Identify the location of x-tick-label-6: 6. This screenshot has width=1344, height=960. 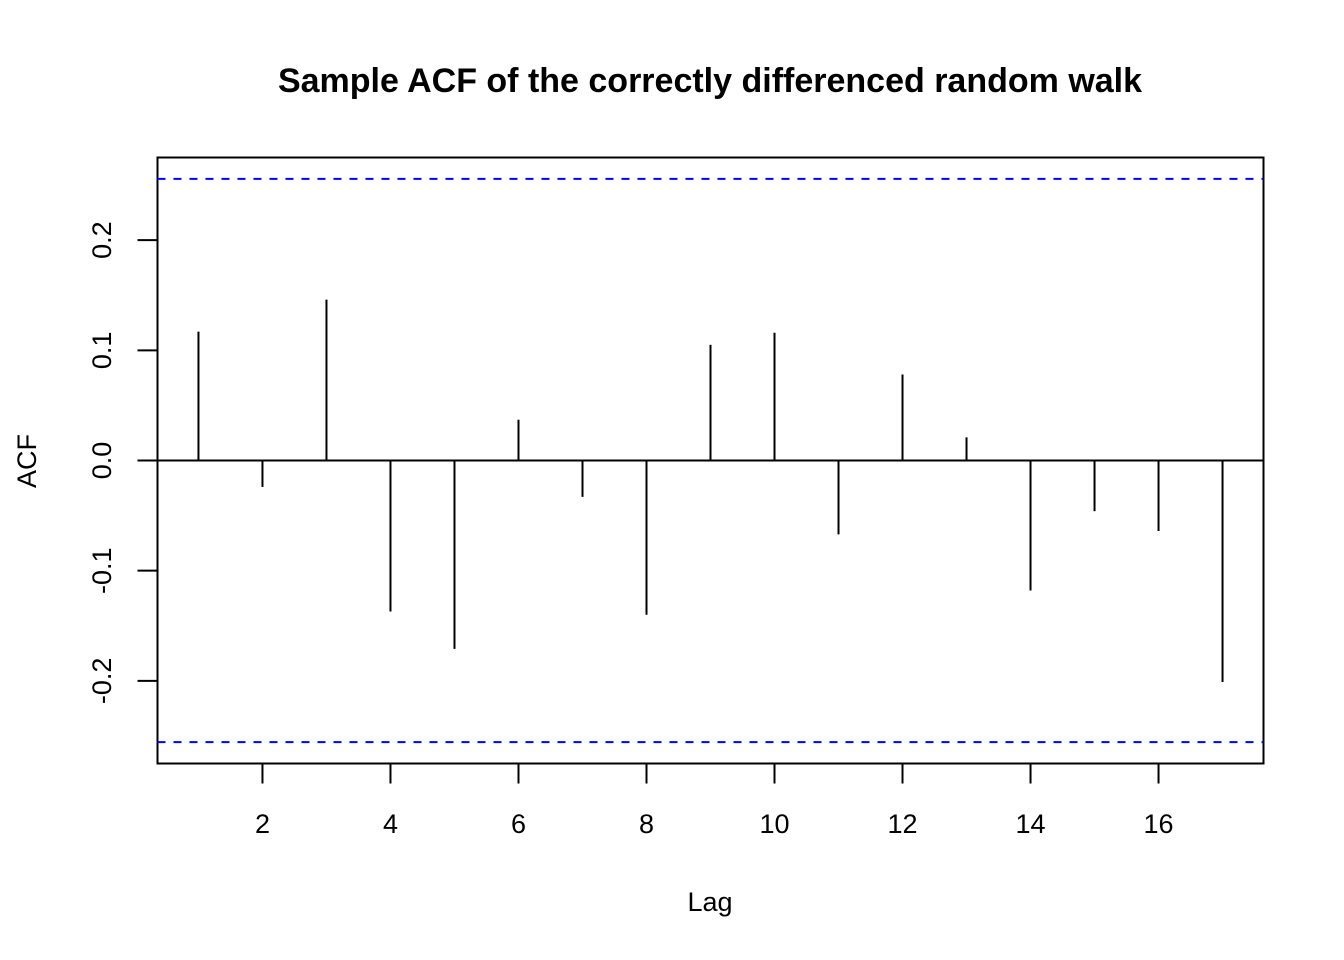
(518, 824).